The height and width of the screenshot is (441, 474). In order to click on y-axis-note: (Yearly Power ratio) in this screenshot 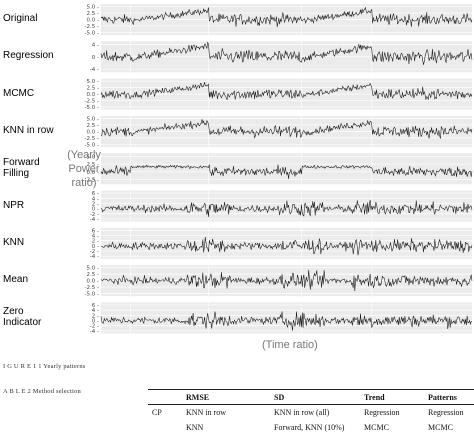, I will do `click(84, 169)`.